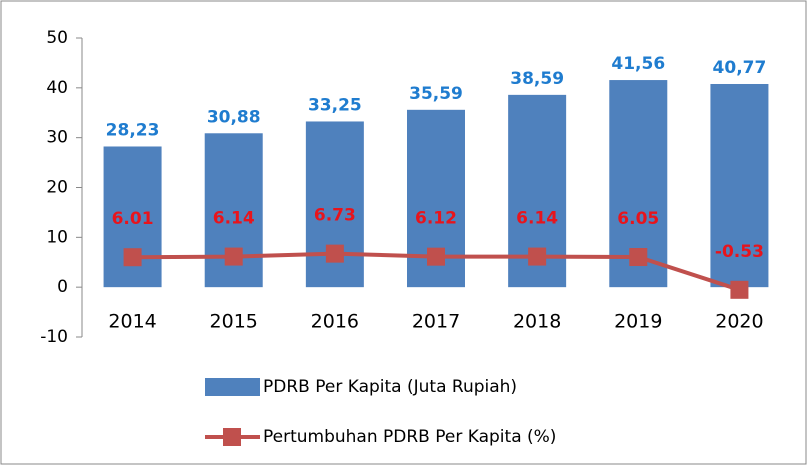 The width and height of the screenshot is (809, 467). I want to click on y-tick-label: 20, so click(57, 188).